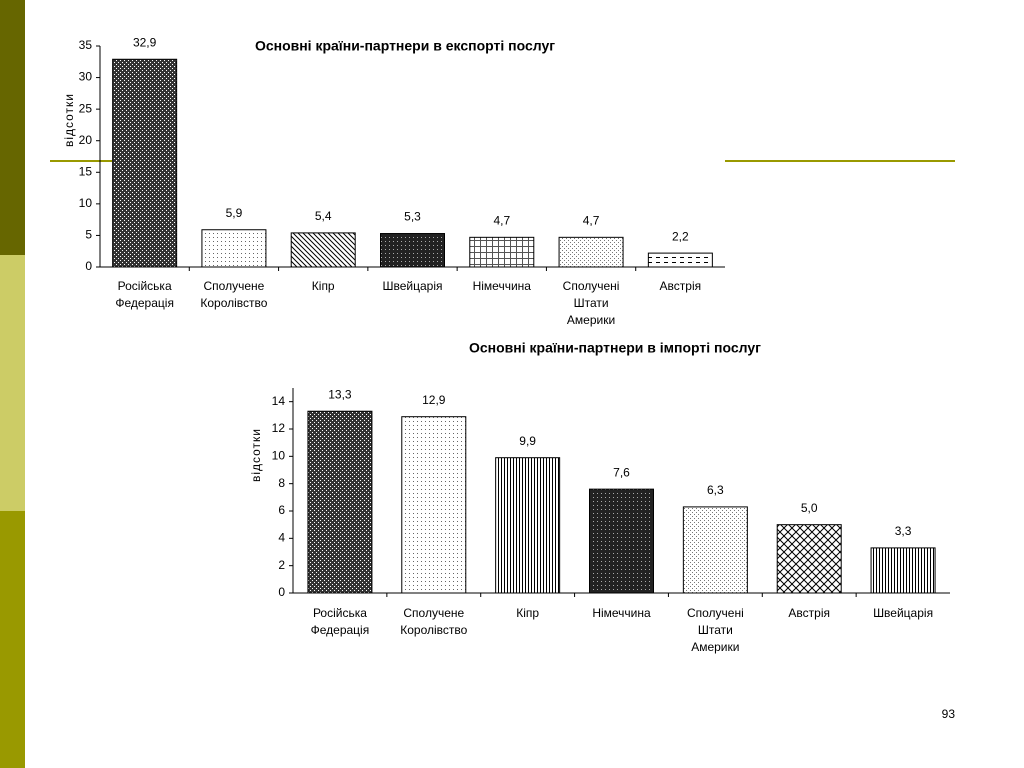 Image resolution: width=1024 pixels, height=768 pixels. What do you see at coordinates (621, 472) in the screenshot?
I see `value-label: 7,6` at bounding box center [621, 472].